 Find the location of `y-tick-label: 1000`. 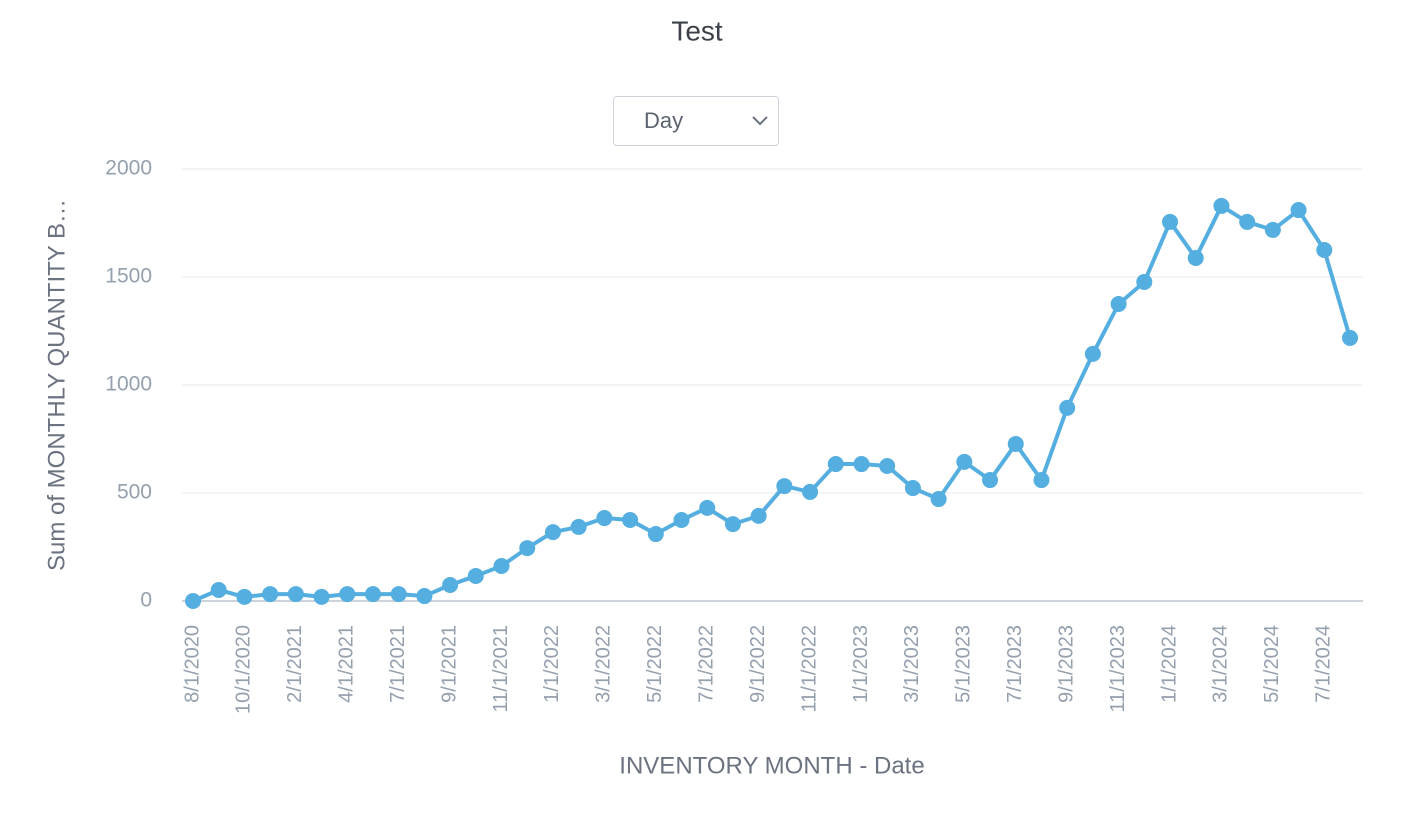

y-tick-label: 1000 is located at coordinates (128, 384).